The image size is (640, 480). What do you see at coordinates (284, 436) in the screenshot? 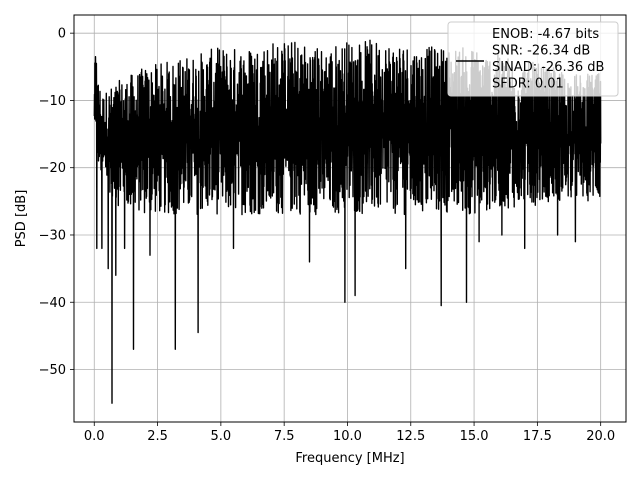
I see `x-tick-label: 7.5` at bounding box center [284, 436].